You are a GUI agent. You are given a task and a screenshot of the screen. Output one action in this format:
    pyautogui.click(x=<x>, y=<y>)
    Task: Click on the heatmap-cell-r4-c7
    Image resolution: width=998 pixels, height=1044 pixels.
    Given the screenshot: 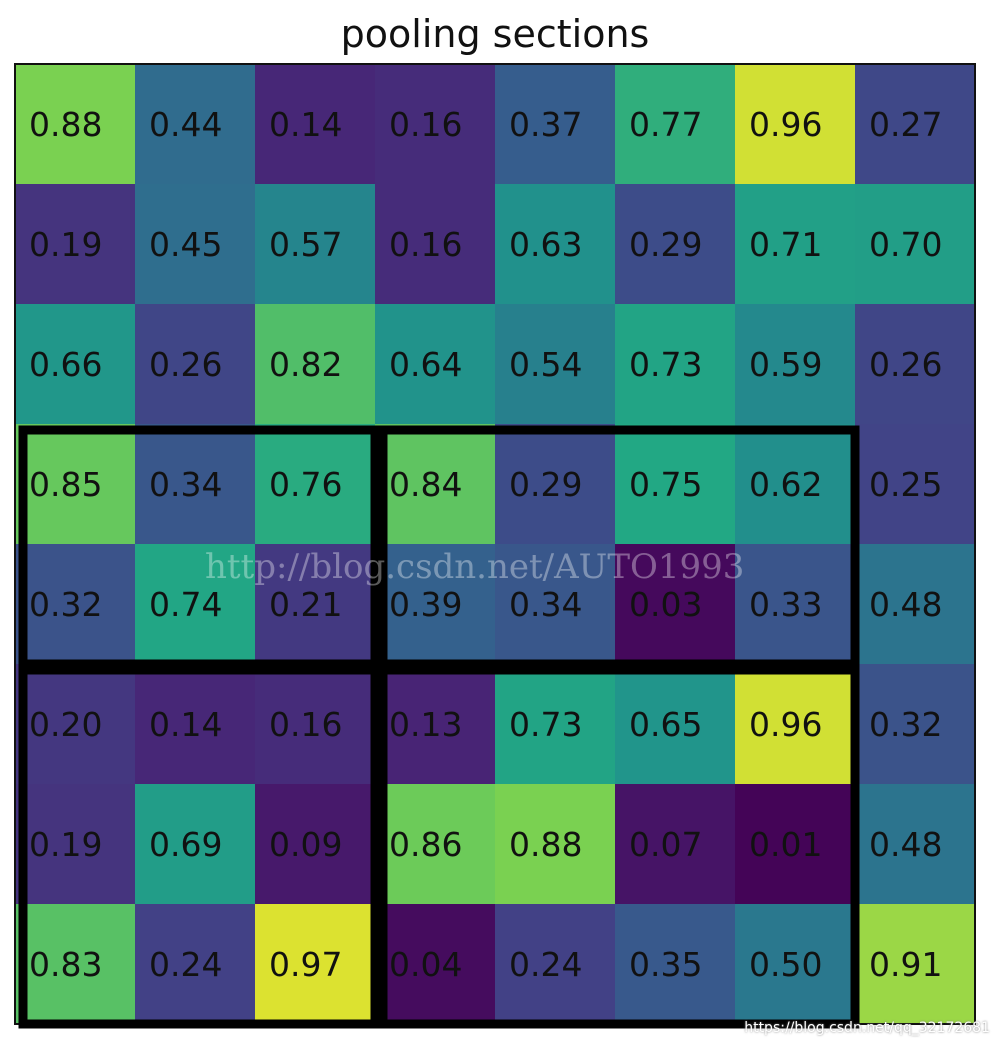 What is the action you would take?
    pyautogui.click(x=915, y=604)
    